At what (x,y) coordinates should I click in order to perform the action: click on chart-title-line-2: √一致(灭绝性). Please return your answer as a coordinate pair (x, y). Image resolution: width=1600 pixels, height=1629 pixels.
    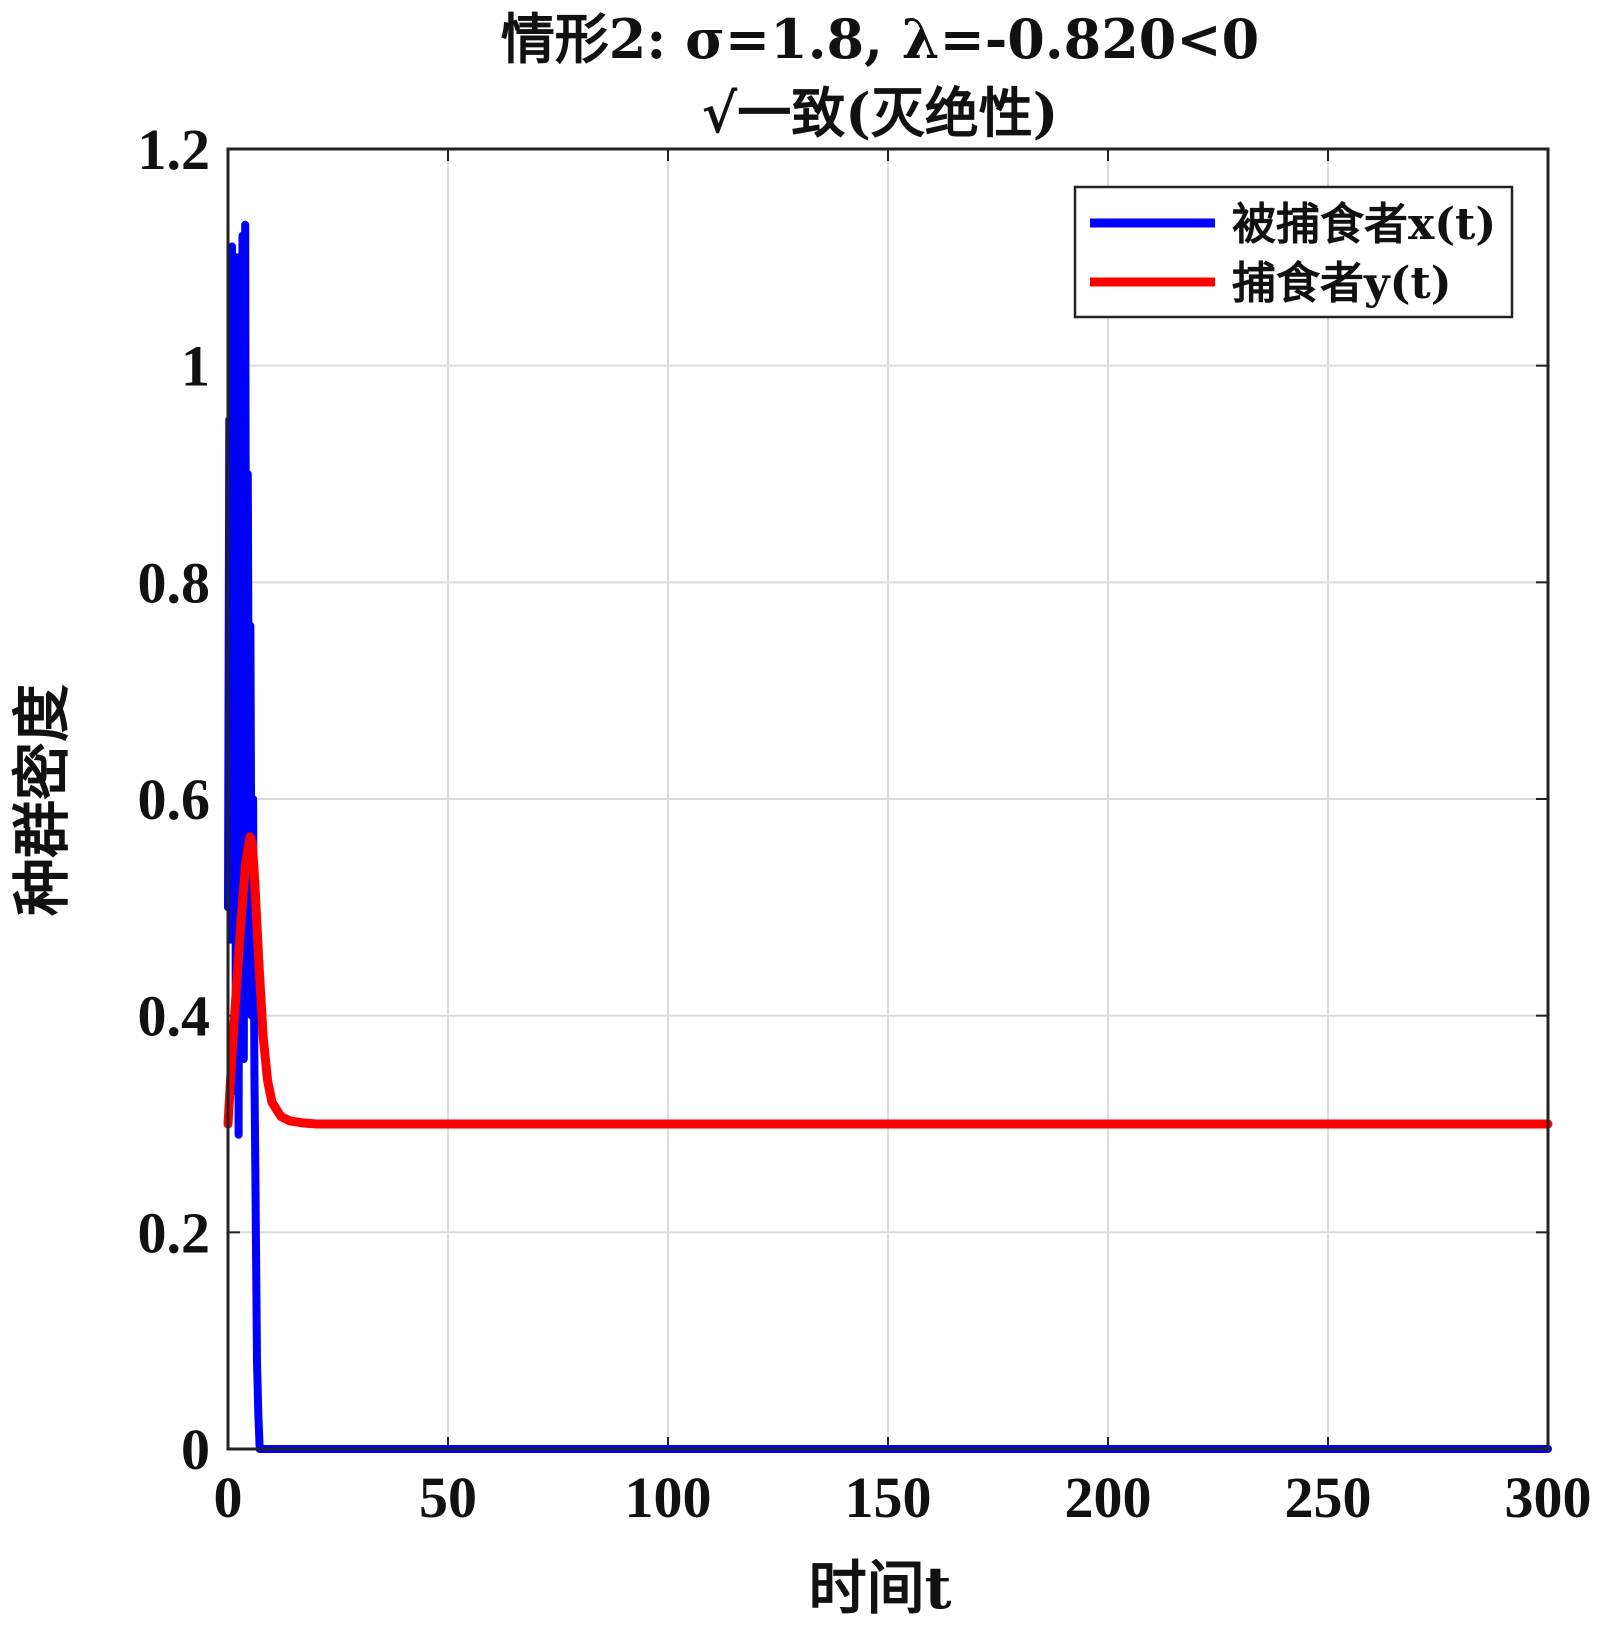
    Looking at the image, I should click on (880, 113).